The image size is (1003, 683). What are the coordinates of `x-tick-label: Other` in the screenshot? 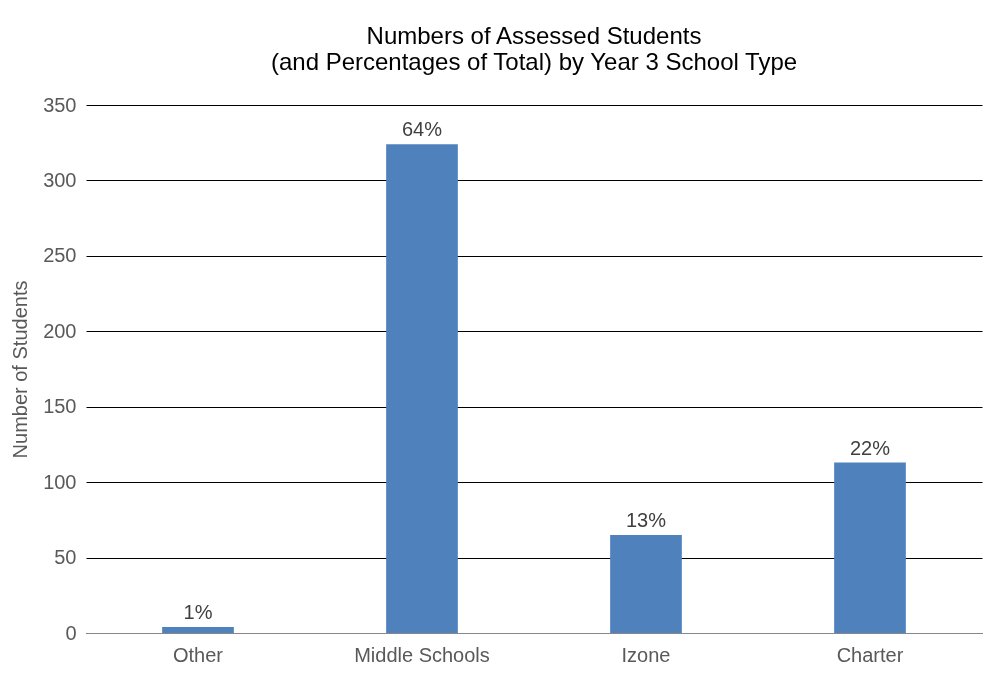 It's located at (198, 654).